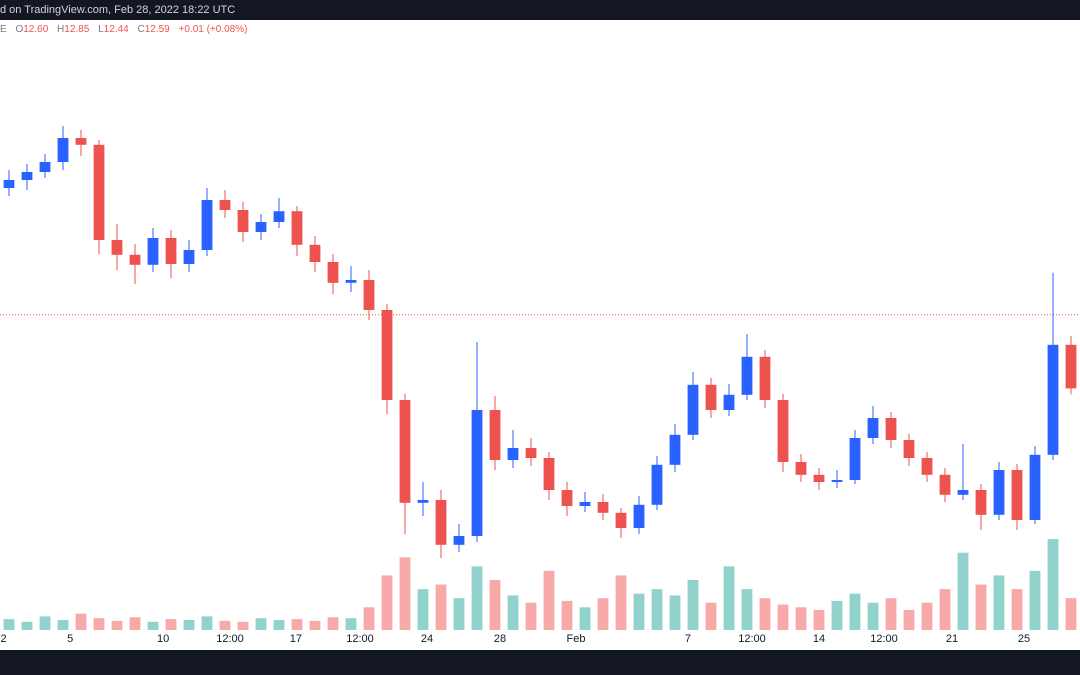  I want to click on legend-key: C, so click(141, 29).